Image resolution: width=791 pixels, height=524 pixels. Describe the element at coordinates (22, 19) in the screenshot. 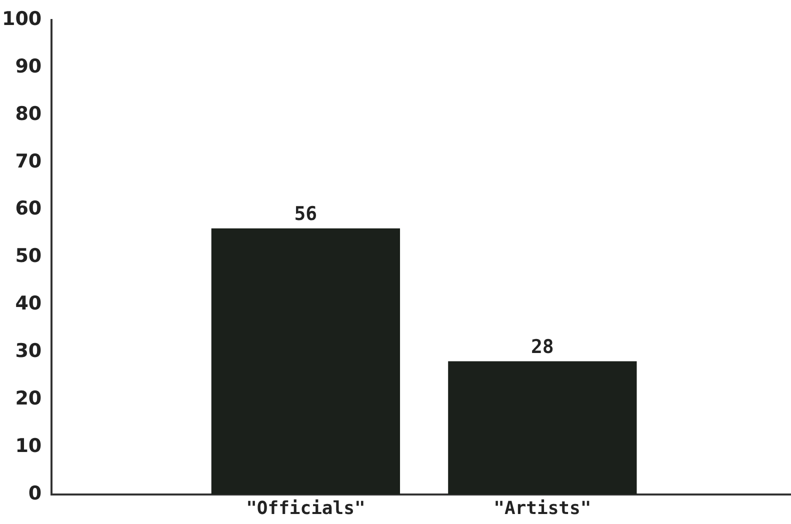

I see `y-tick-label: 100` at that location.